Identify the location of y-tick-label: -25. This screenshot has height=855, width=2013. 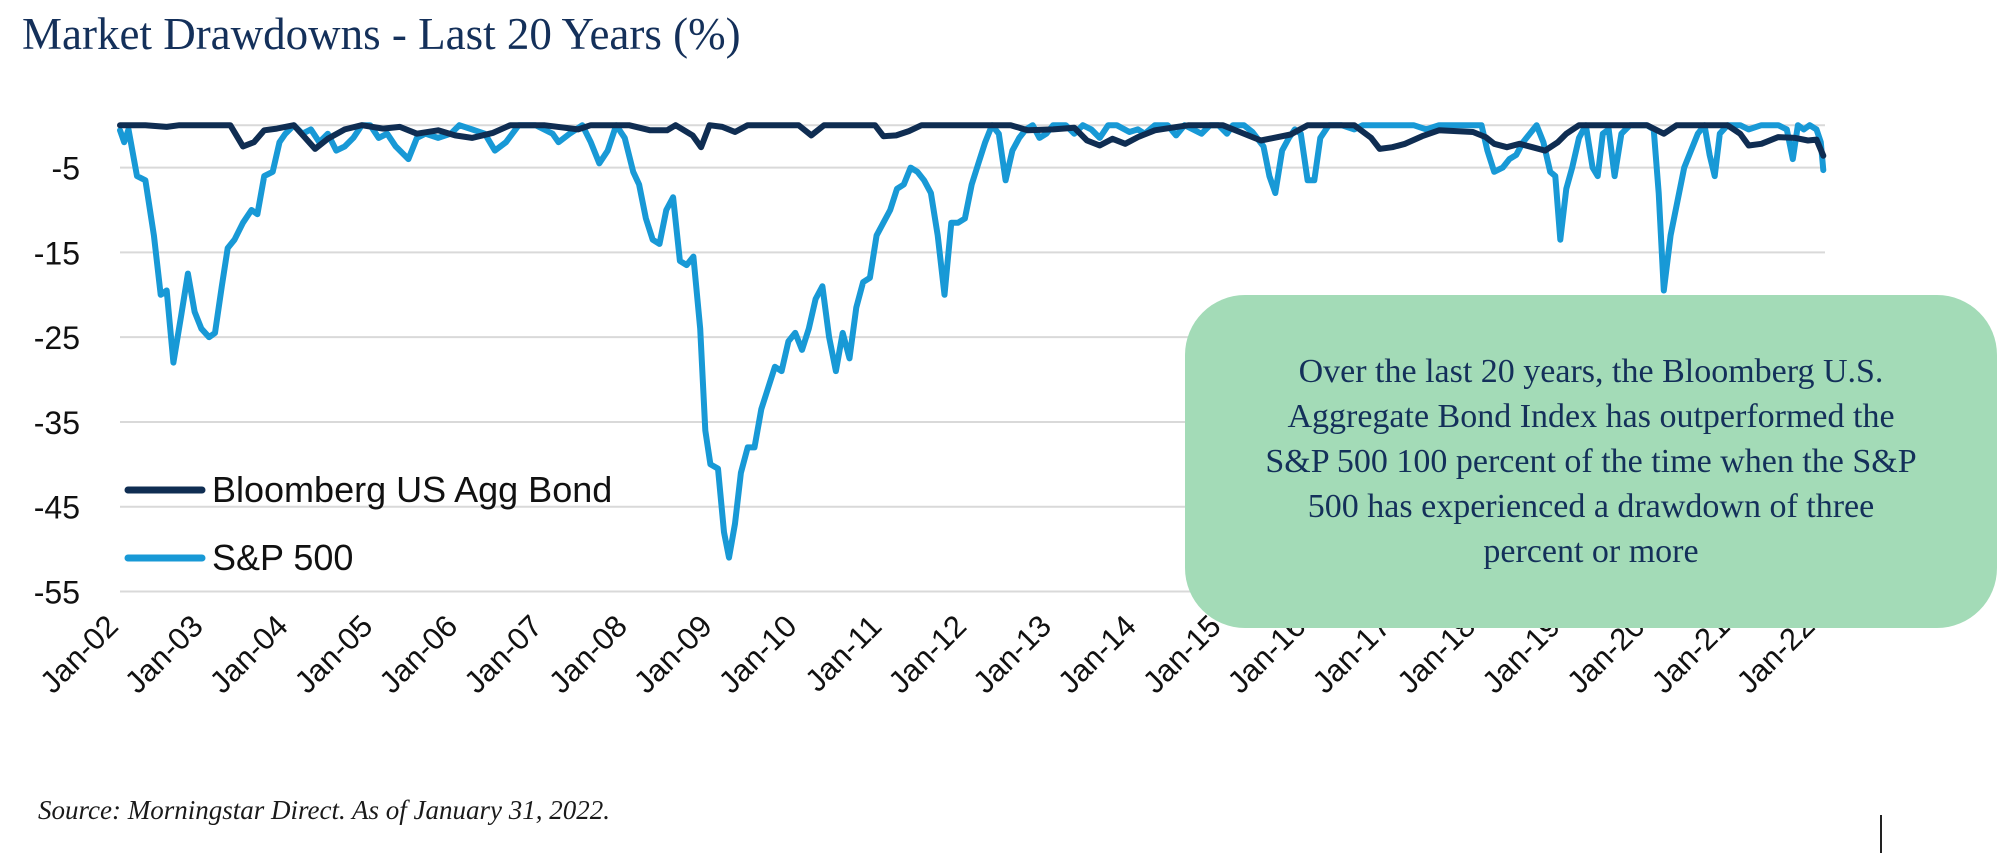
(57, 338).